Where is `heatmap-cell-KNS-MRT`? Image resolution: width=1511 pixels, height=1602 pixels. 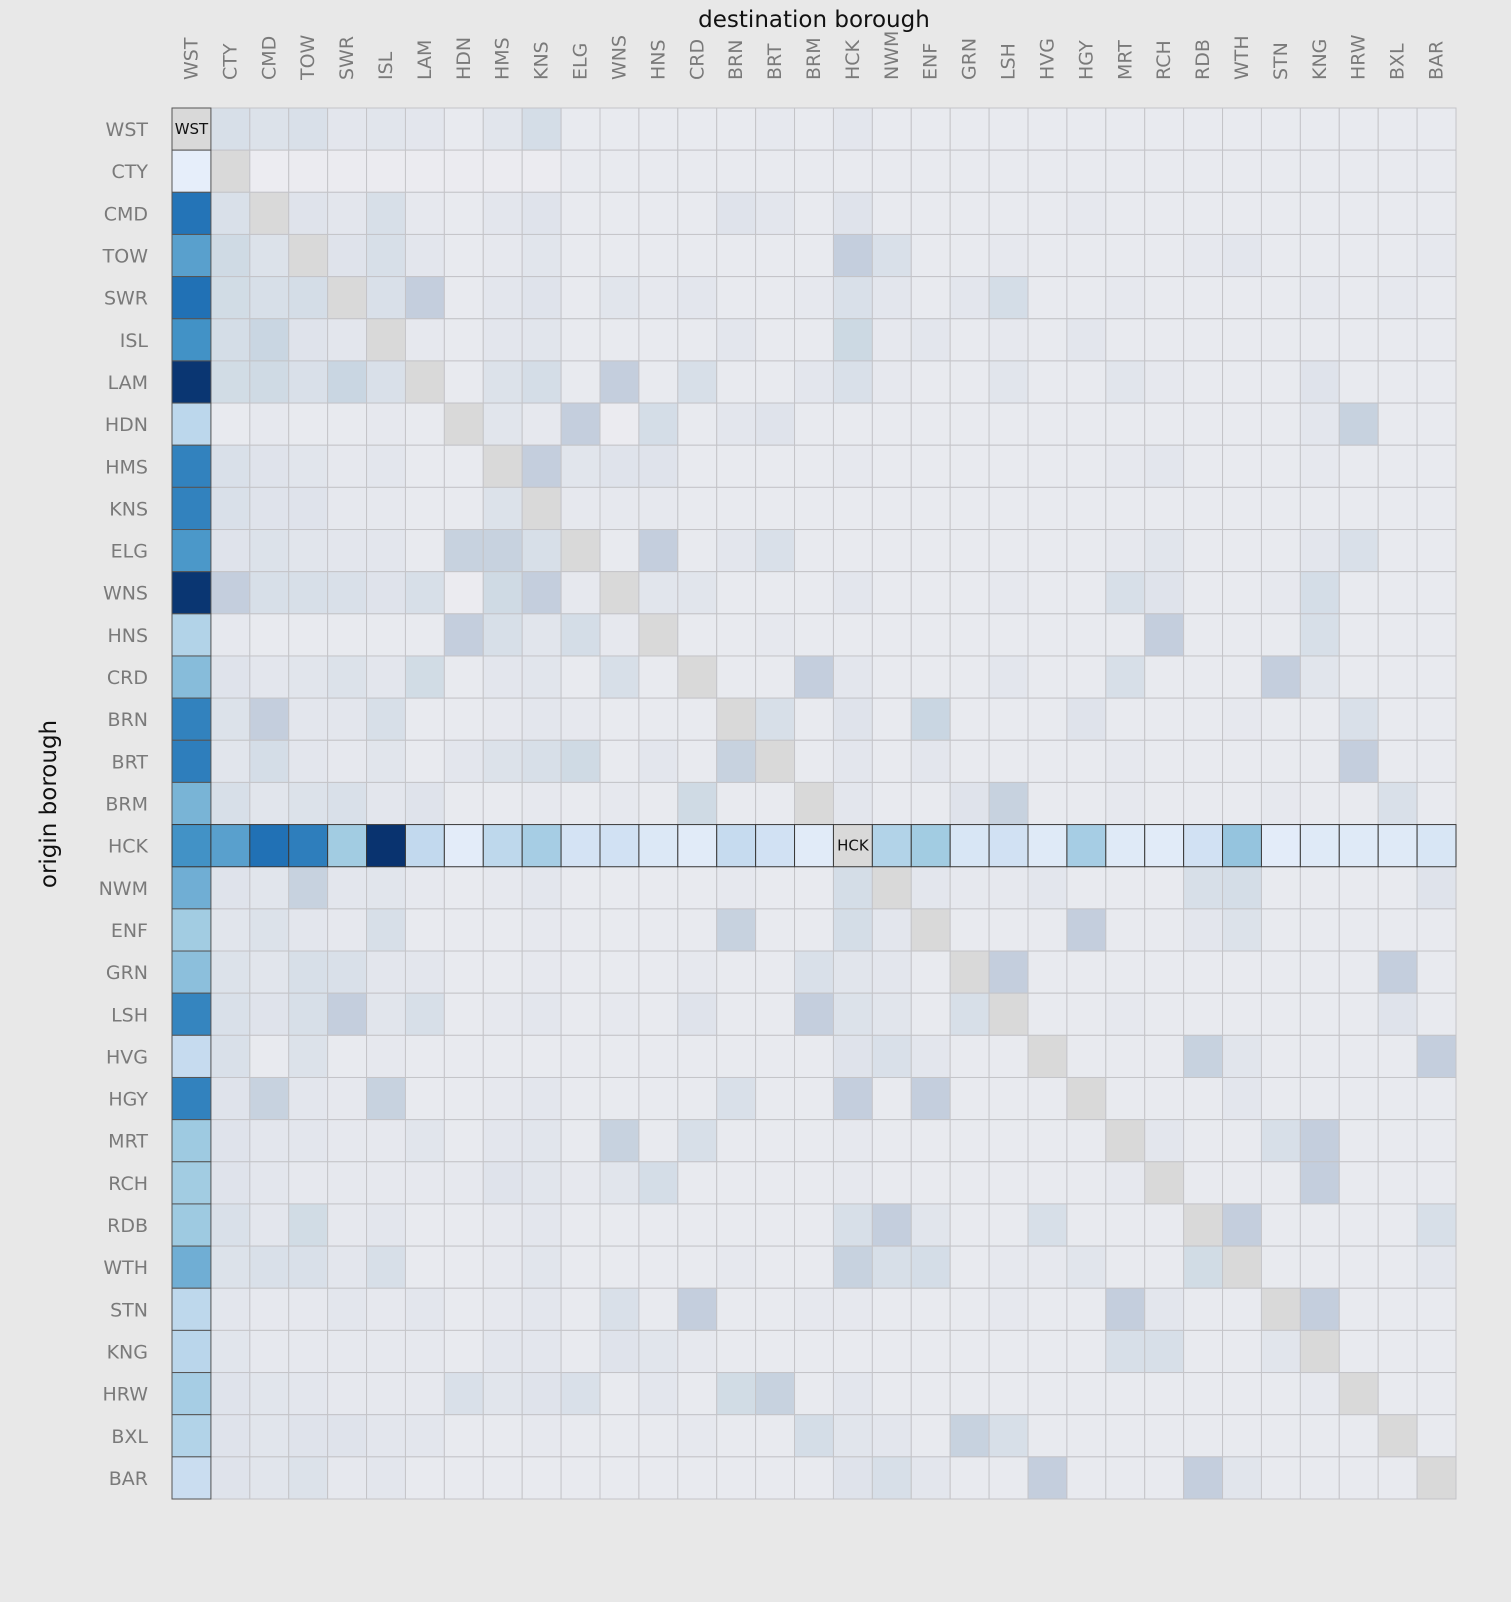 heatmap-cell-KNS-MRT is located at coordinates (1125, 508).